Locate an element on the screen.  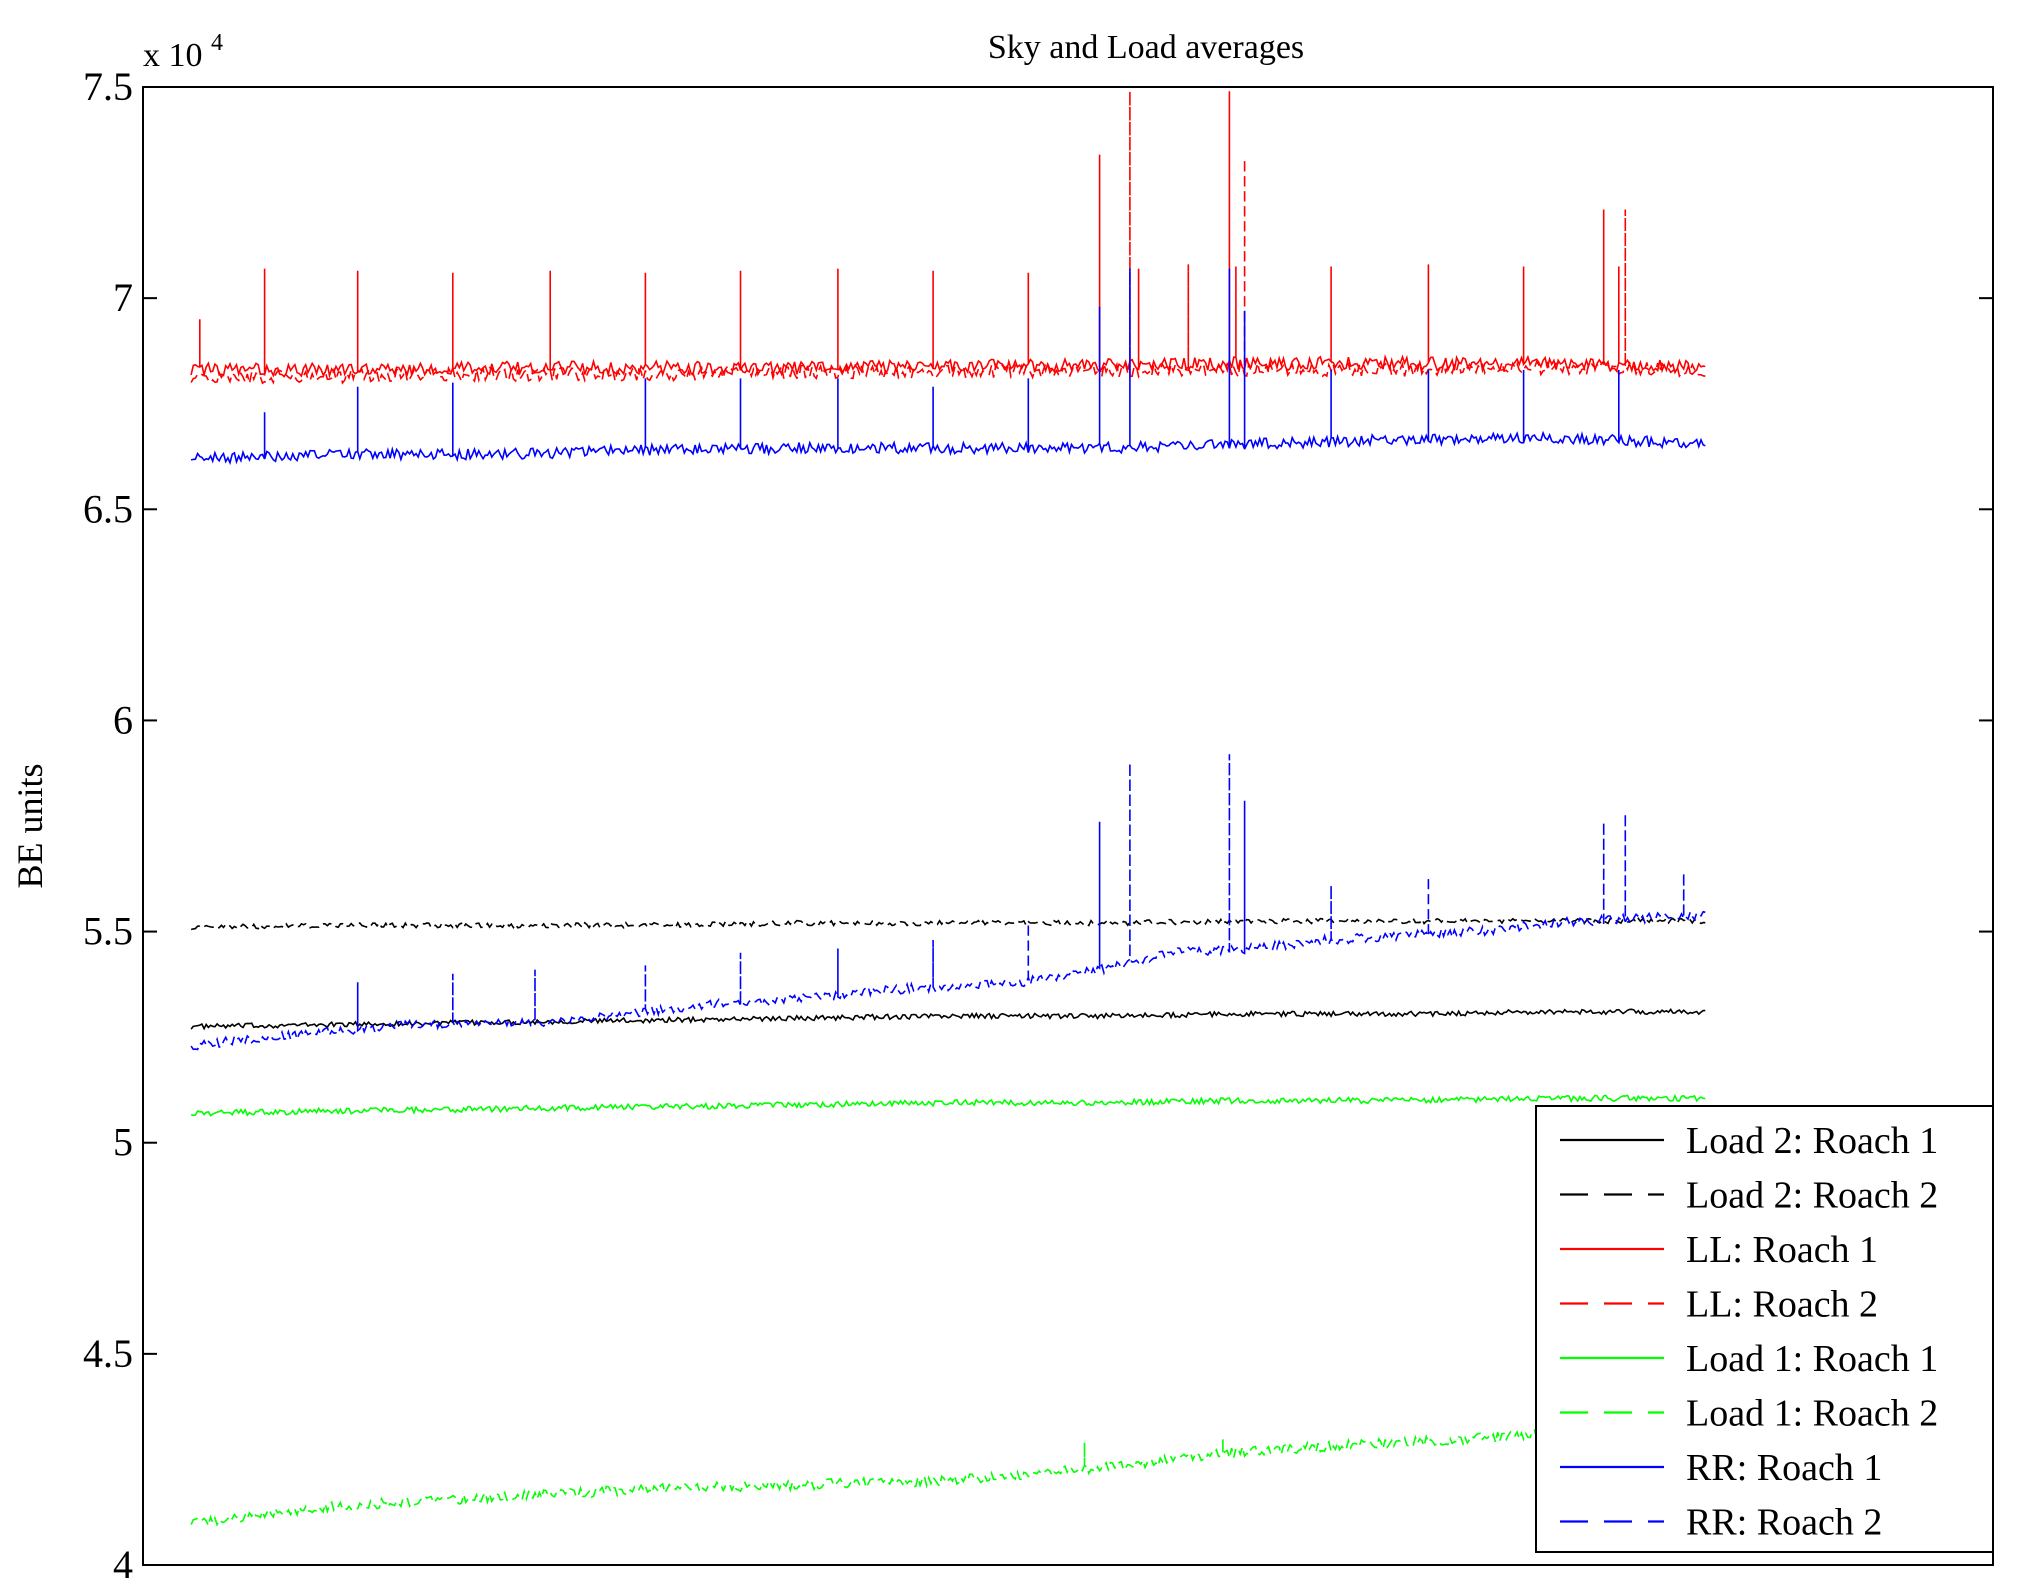
legend-label-0: Load 2: Roach 1 is located at coordinates (1812, 1141).